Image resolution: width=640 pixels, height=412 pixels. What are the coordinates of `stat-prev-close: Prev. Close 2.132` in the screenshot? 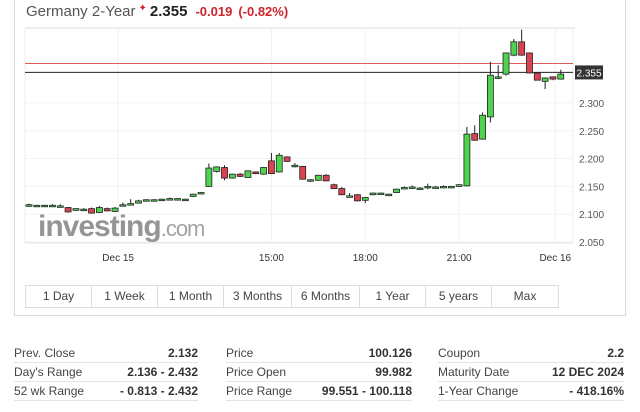 It's located at (106, 353).